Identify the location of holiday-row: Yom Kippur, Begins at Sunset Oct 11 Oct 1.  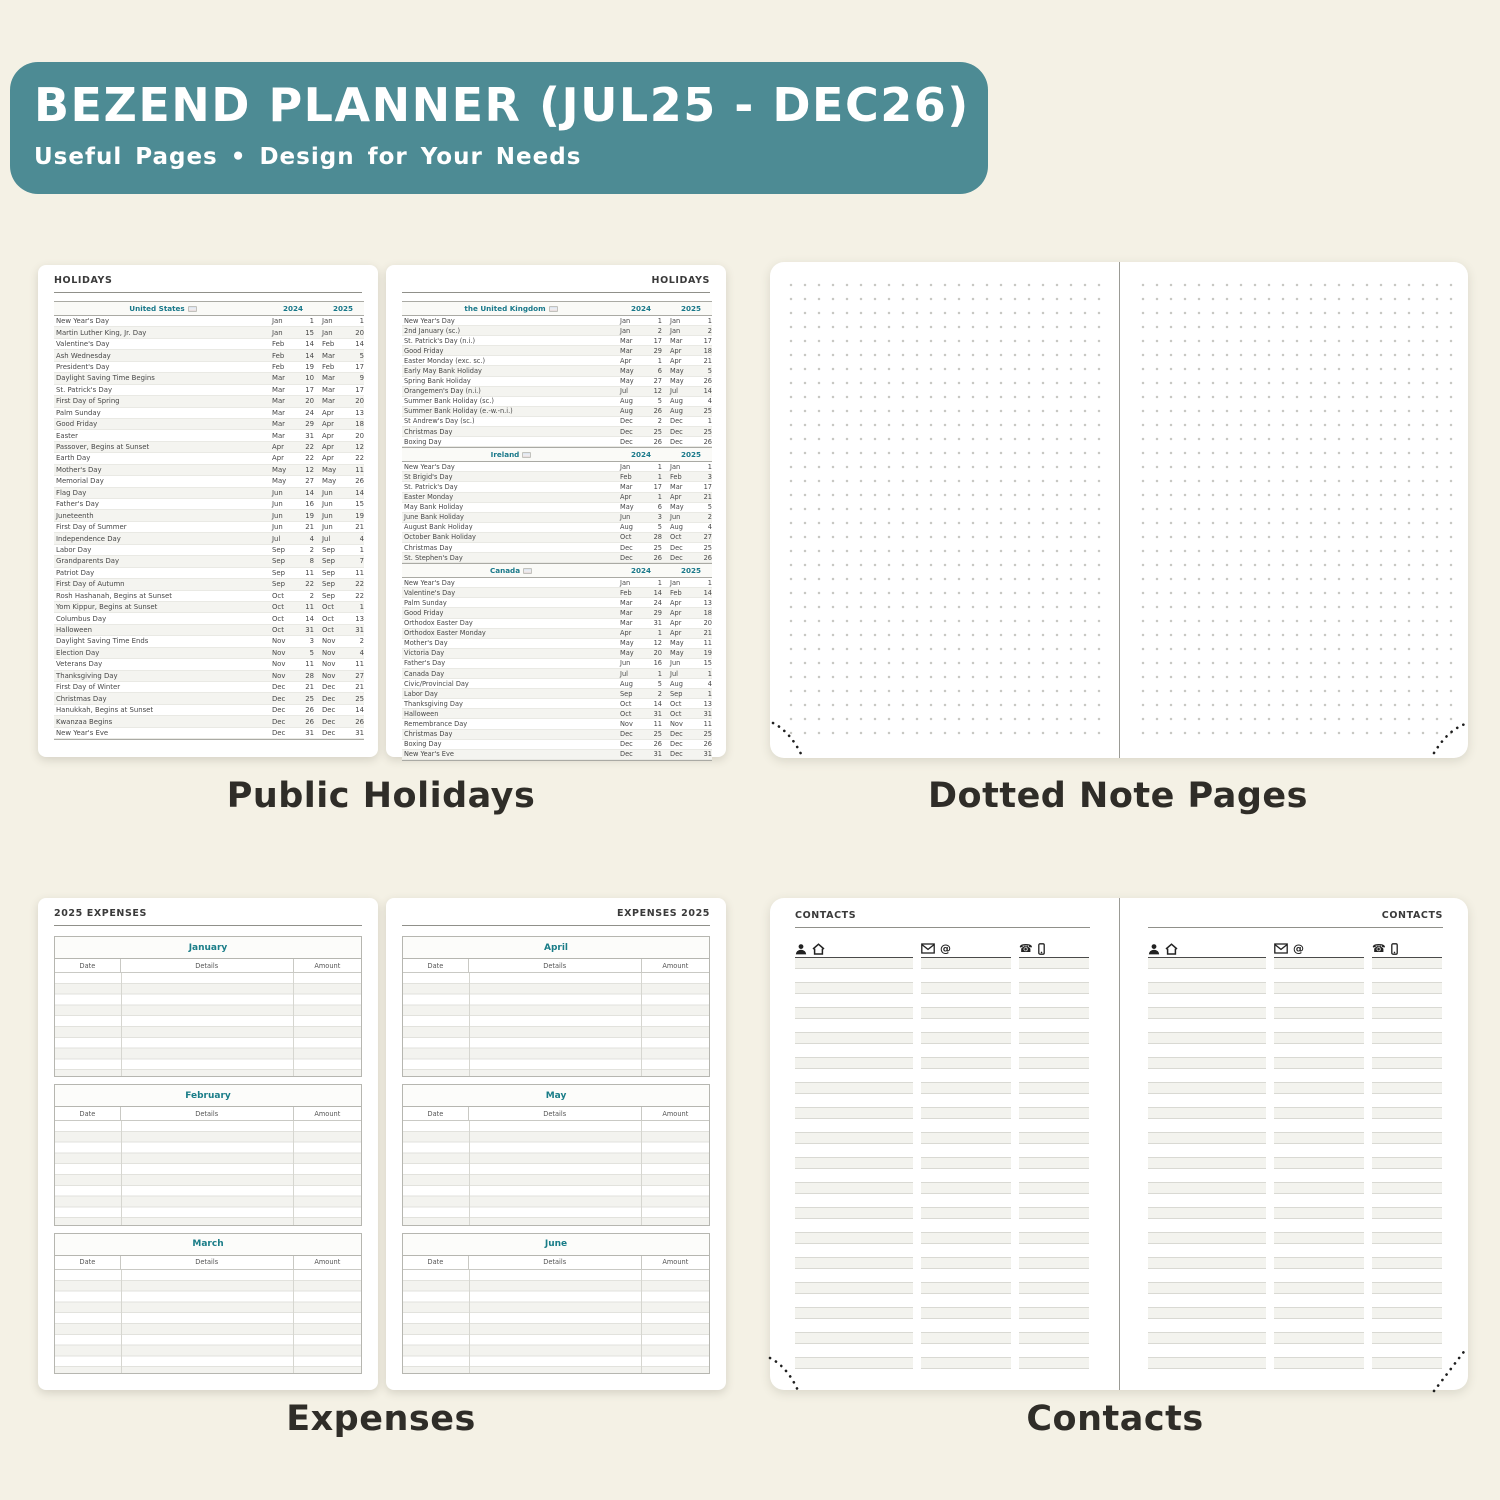
(209, 607).